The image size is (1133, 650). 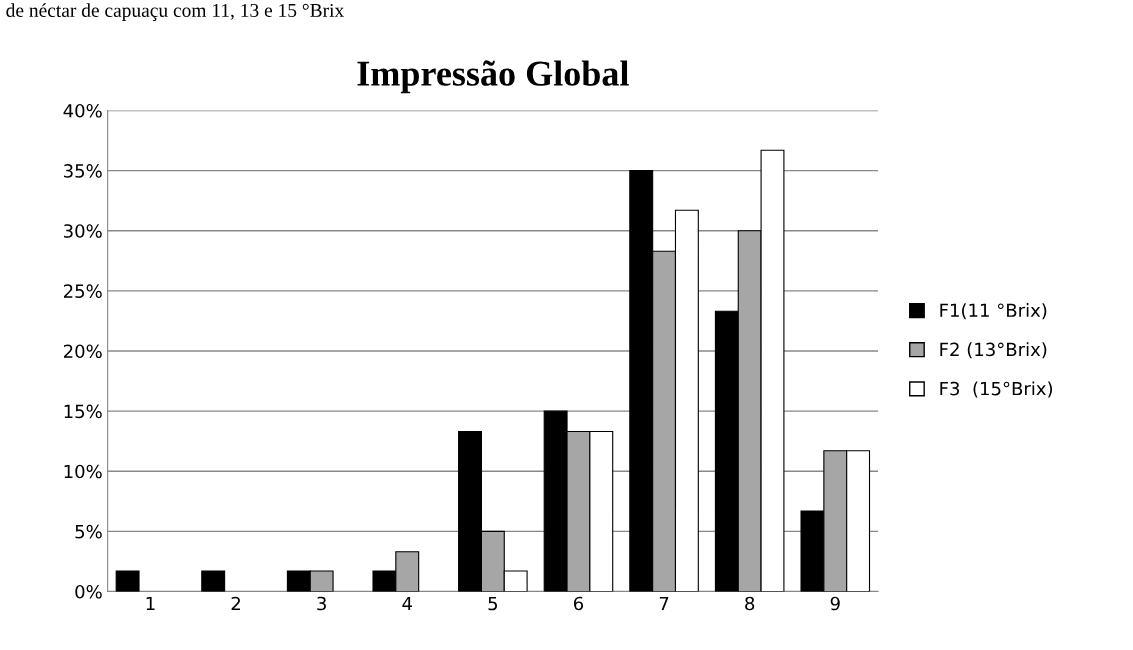 What do you see at coordinates (83, 171) in the screenshot?
I see `y-tick-label: 35%` at bounding box center [83, 171].